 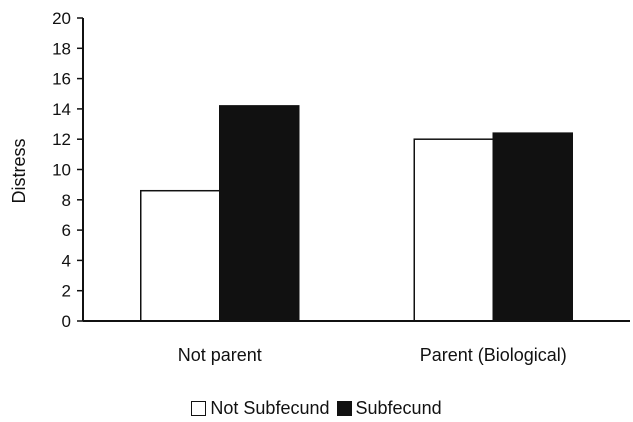 I want to click on legend: Not Subfecund Subfecund, so click(x=316, y=409).